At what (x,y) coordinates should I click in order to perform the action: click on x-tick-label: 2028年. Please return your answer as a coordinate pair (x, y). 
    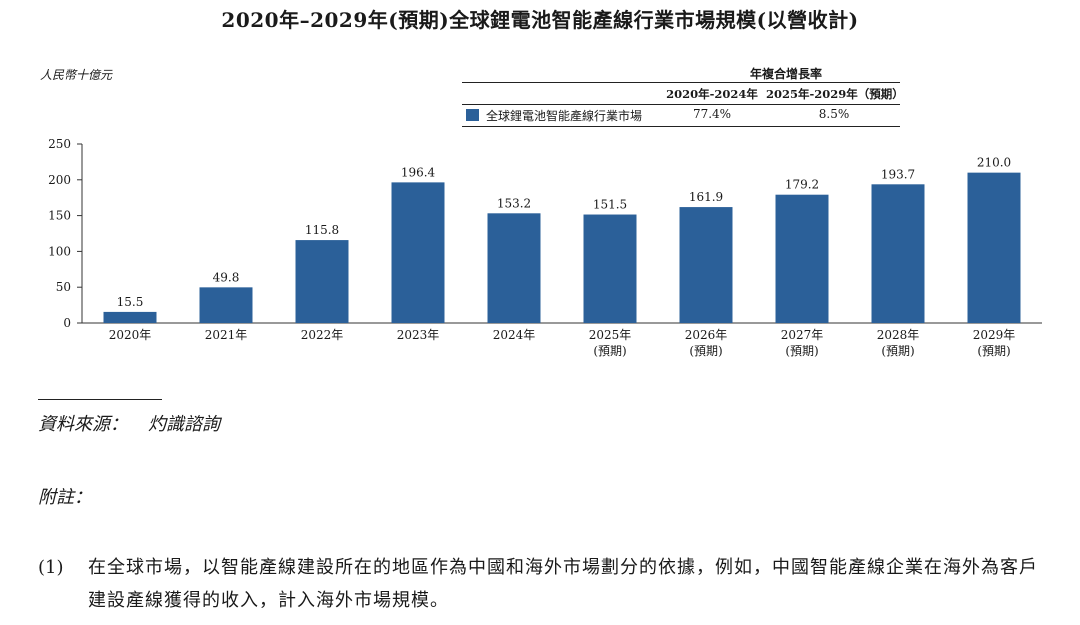
    Looking at the image, I should click on (898, 335).